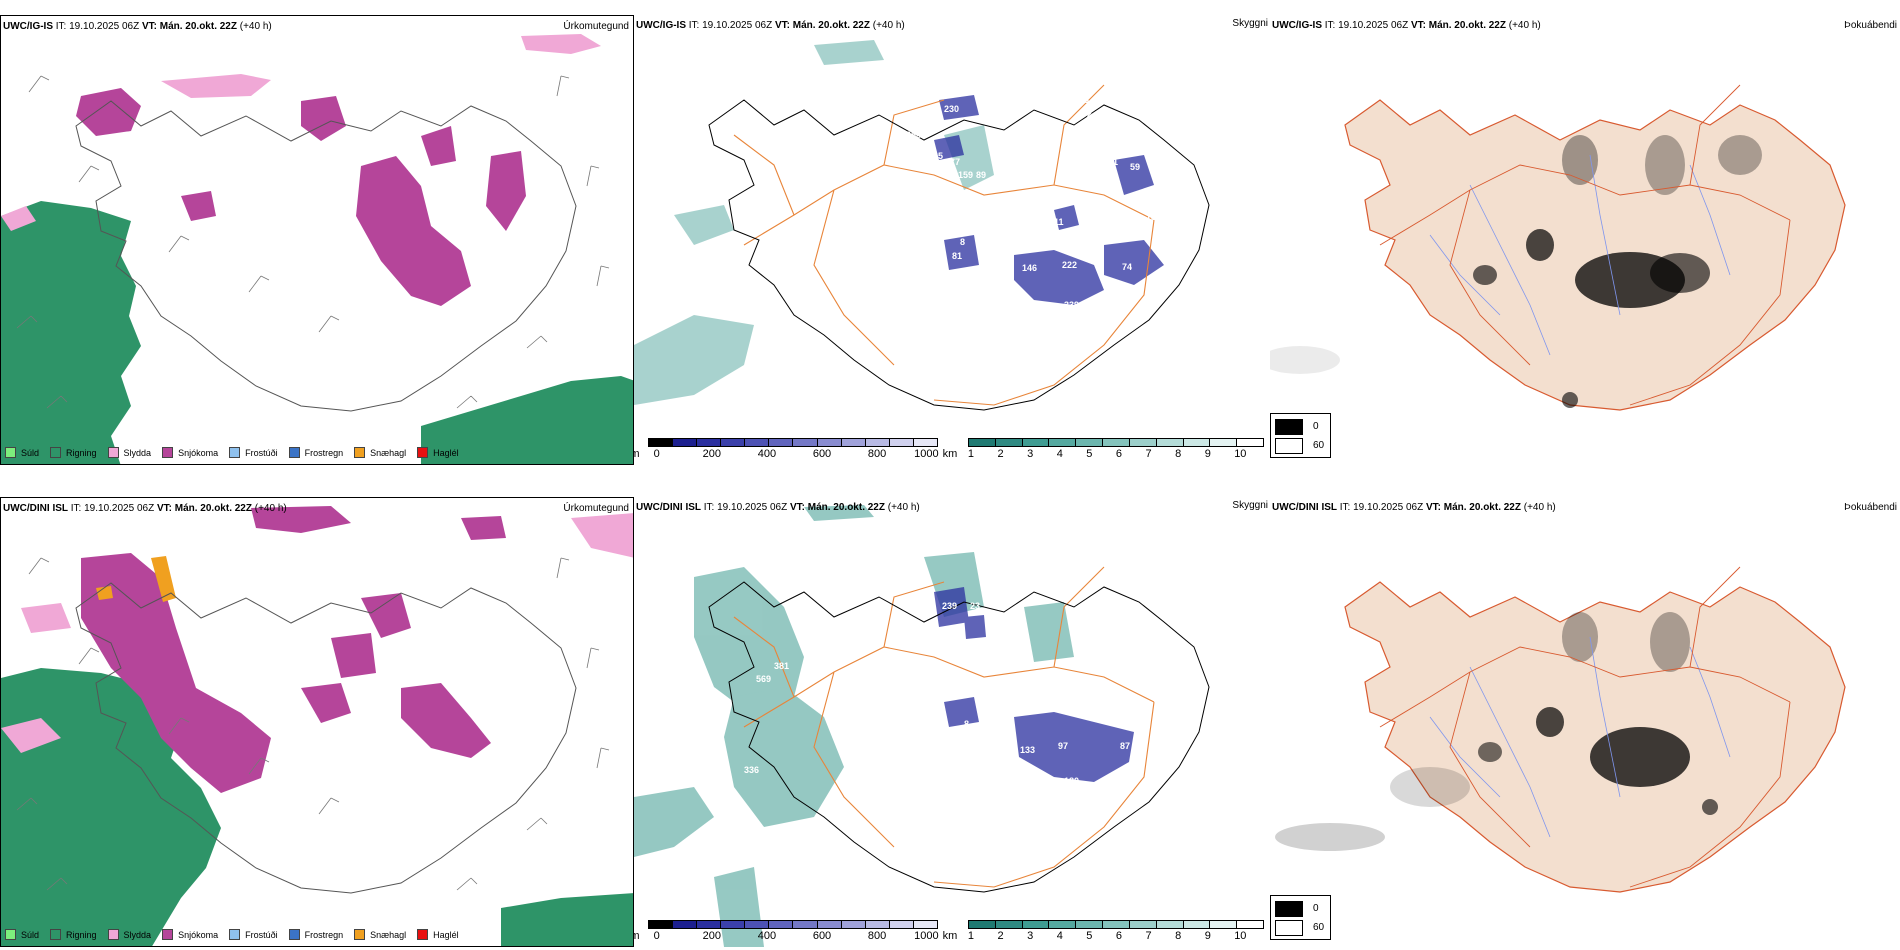 This screenshot has width=1900, height=950. I want to click on ceiling-label: 668, so click(757, 830).